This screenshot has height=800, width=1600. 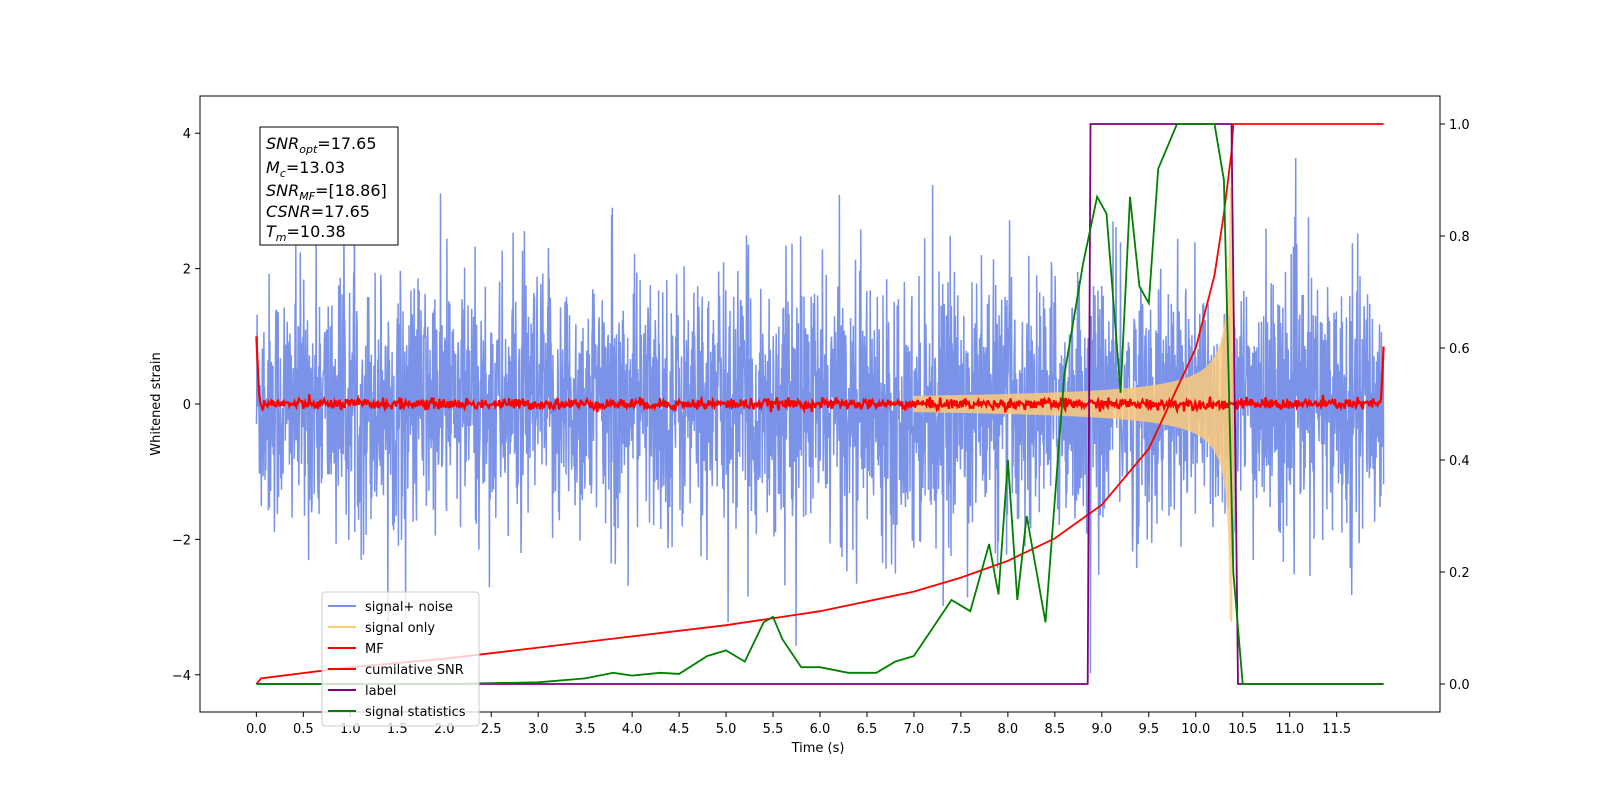 I want to click on x-tick-label: 3.0, so click(x=538, y=729).